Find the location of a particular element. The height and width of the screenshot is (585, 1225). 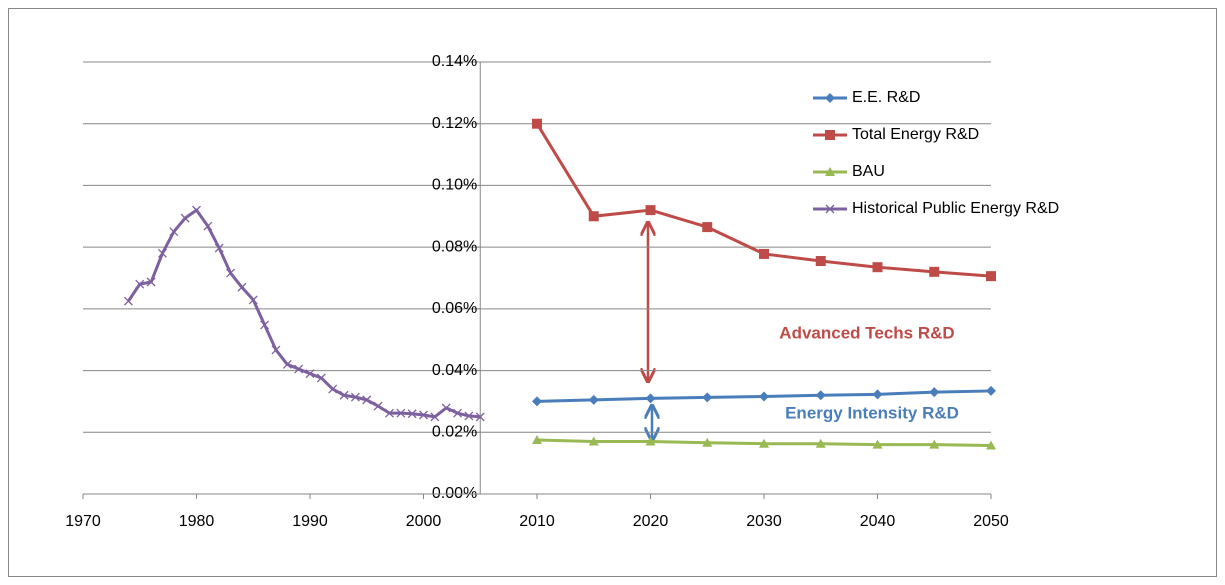

y-tick-label: 0.04% is located at coordinates (454, 370).